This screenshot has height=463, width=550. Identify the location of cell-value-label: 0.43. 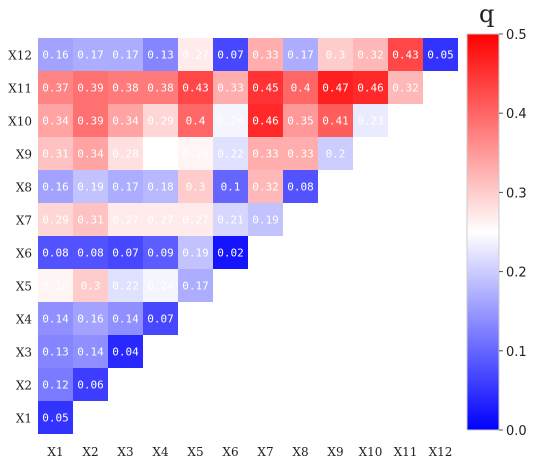
(195, 88).